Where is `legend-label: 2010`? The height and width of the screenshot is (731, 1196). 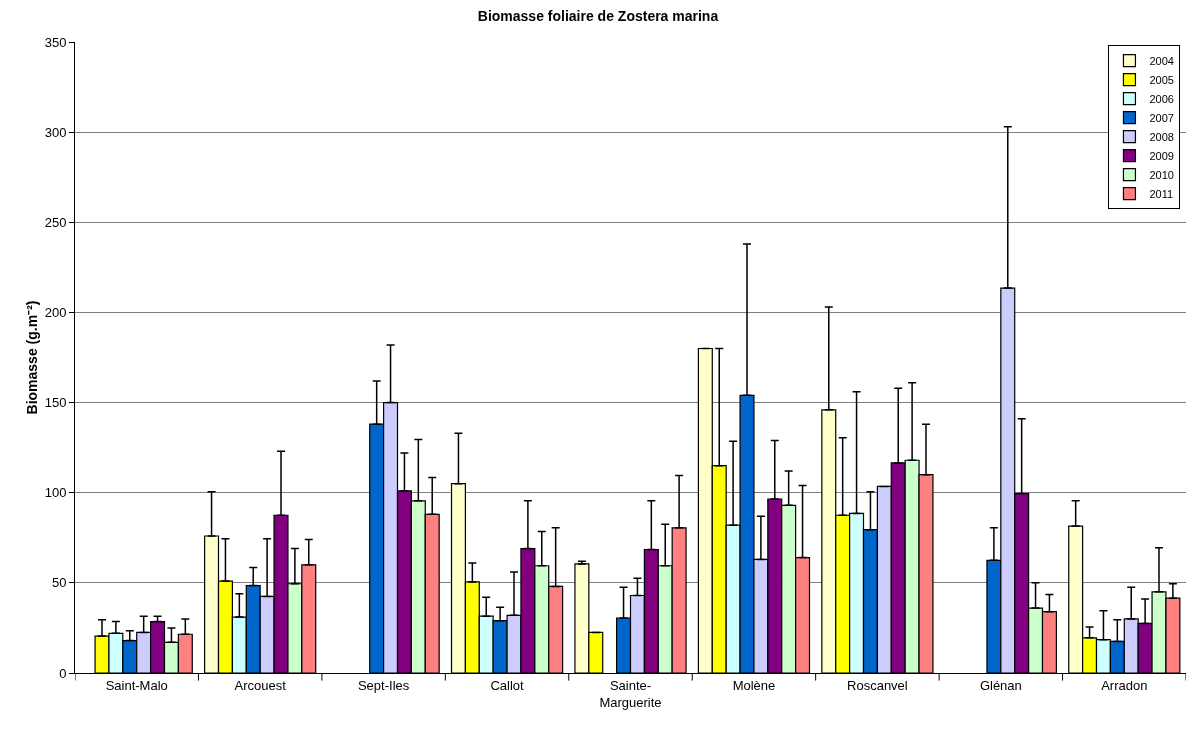 legend-label: 2010 is located at coordinates (1161, 174).